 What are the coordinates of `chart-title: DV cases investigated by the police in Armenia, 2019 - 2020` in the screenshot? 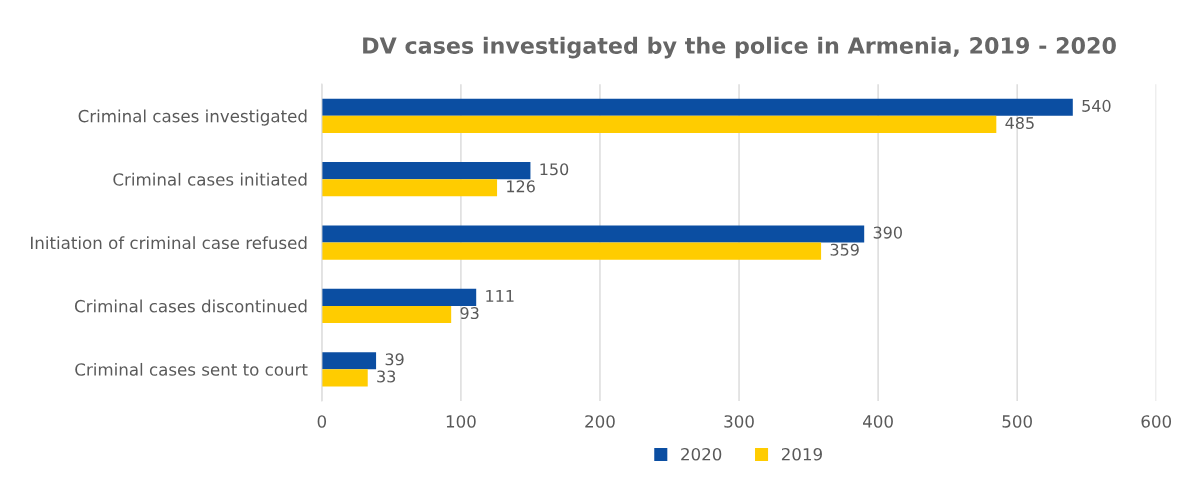 It's located at (739, 47).